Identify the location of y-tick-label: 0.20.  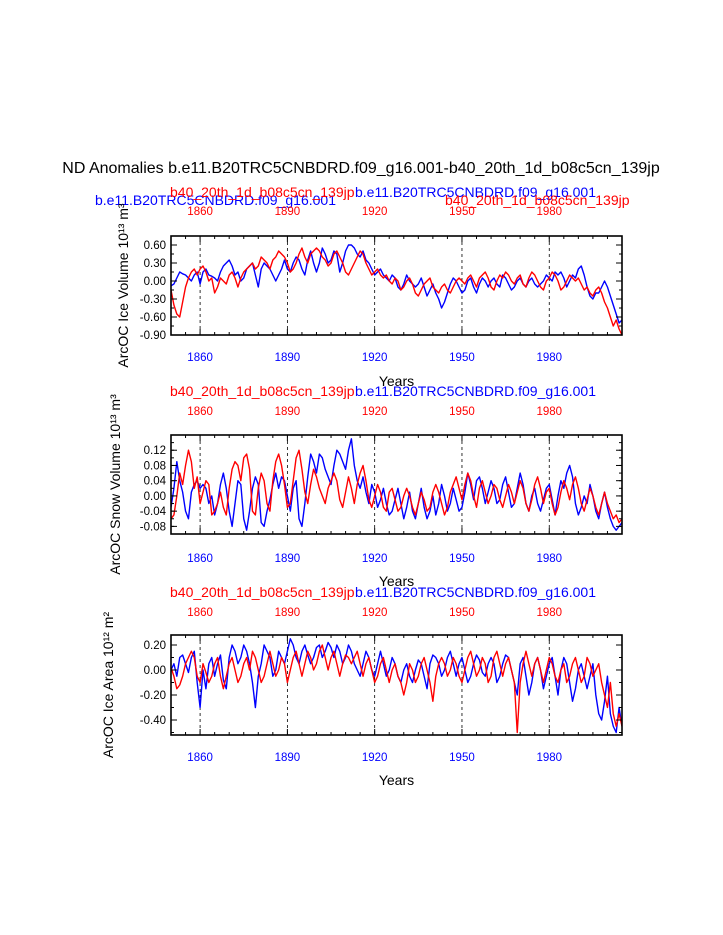
(155, 646).